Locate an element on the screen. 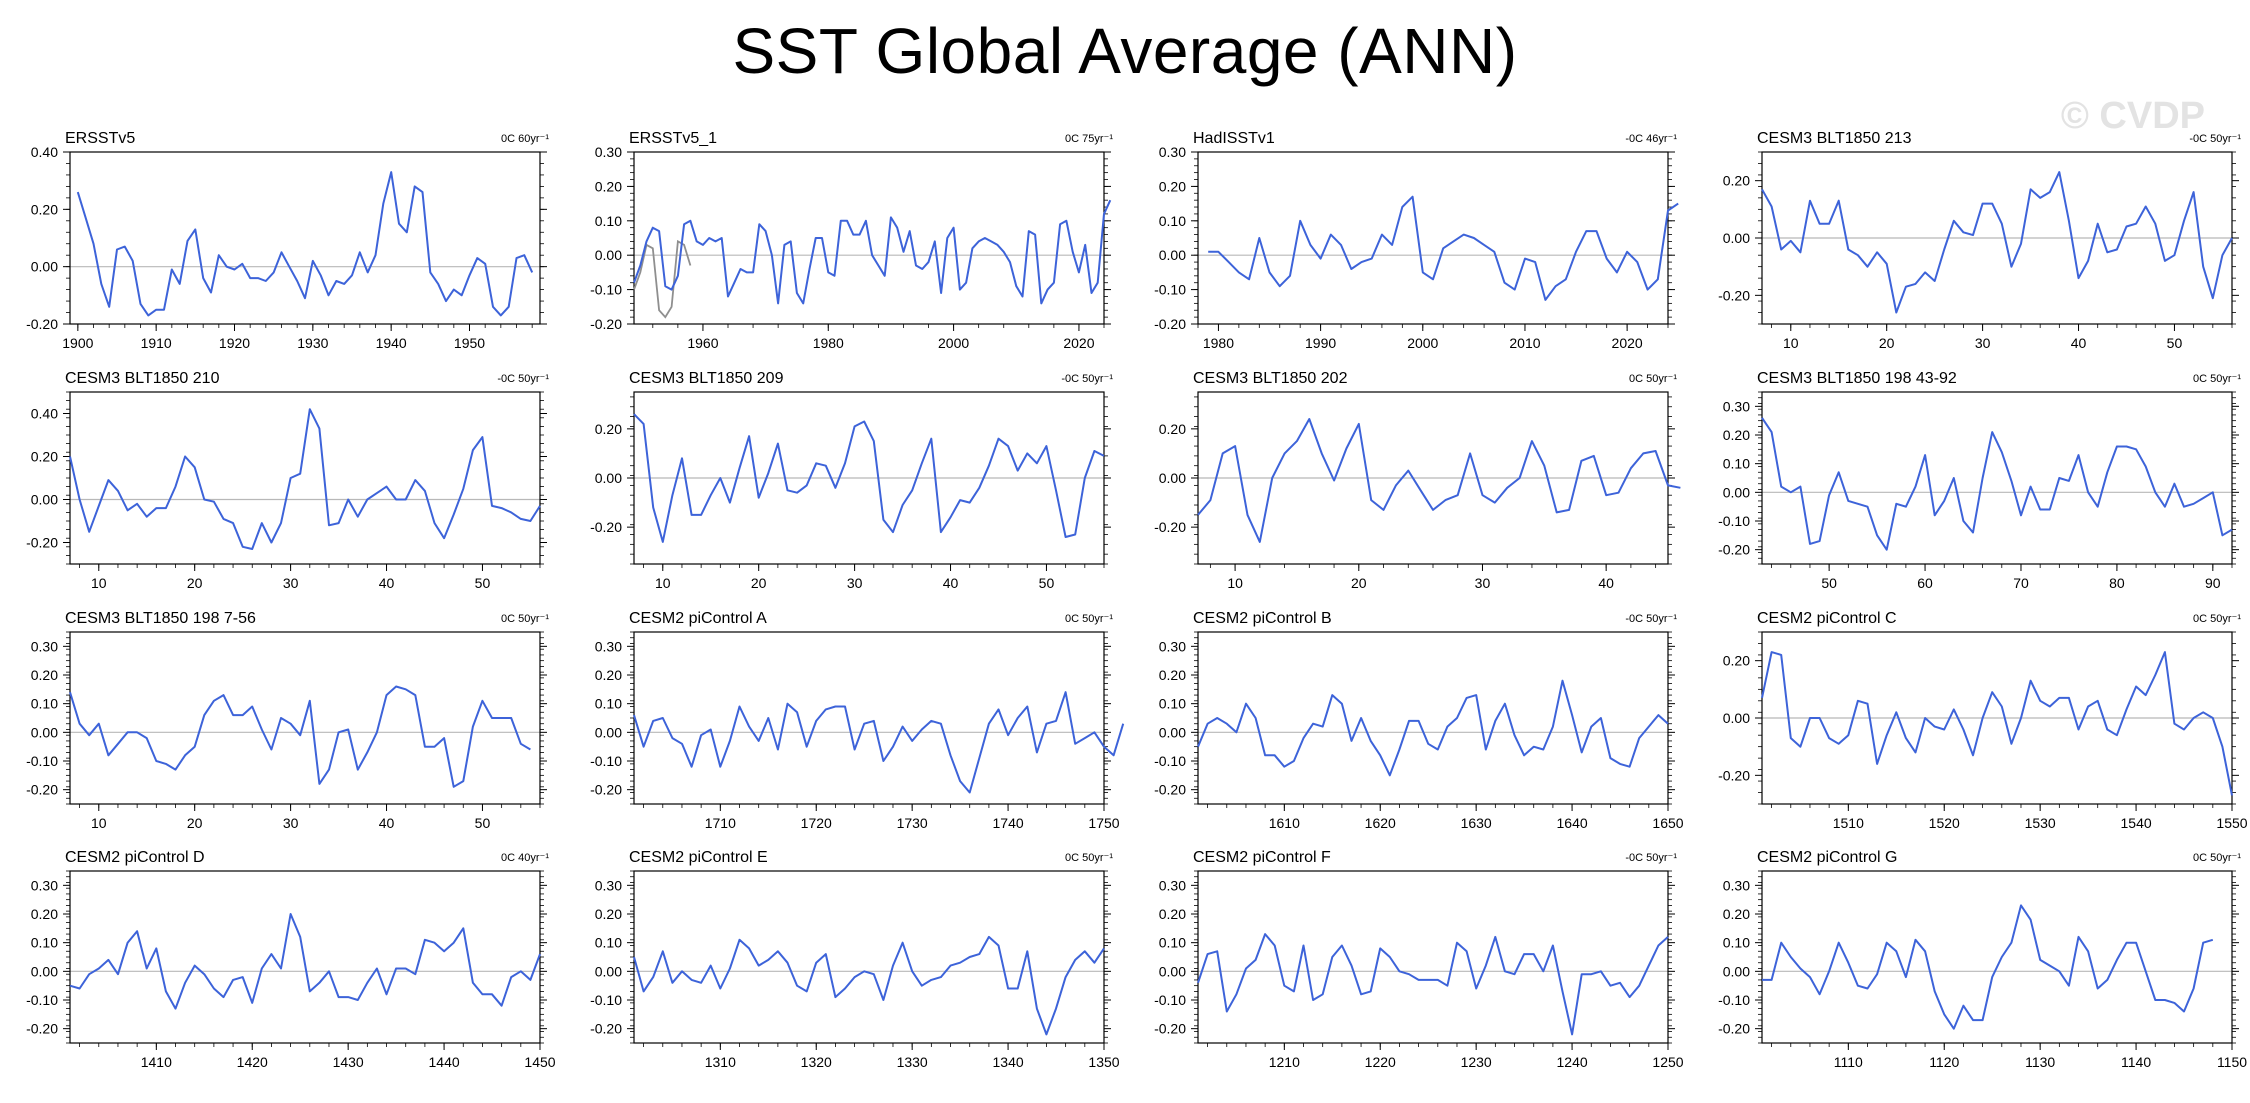 The image size is (2250, 1103). x-tick-label: 1150 is located at coordinates (2232, 1062).